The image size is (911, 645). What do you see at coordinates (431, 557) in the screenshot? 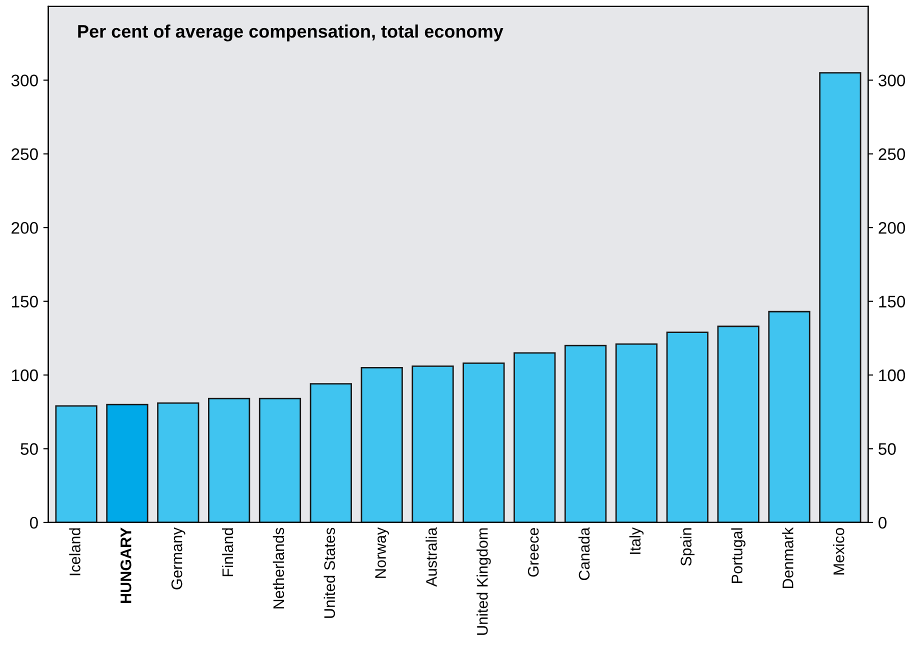
I see `x-tick-label: Australia` at bounding box center [431, 557].